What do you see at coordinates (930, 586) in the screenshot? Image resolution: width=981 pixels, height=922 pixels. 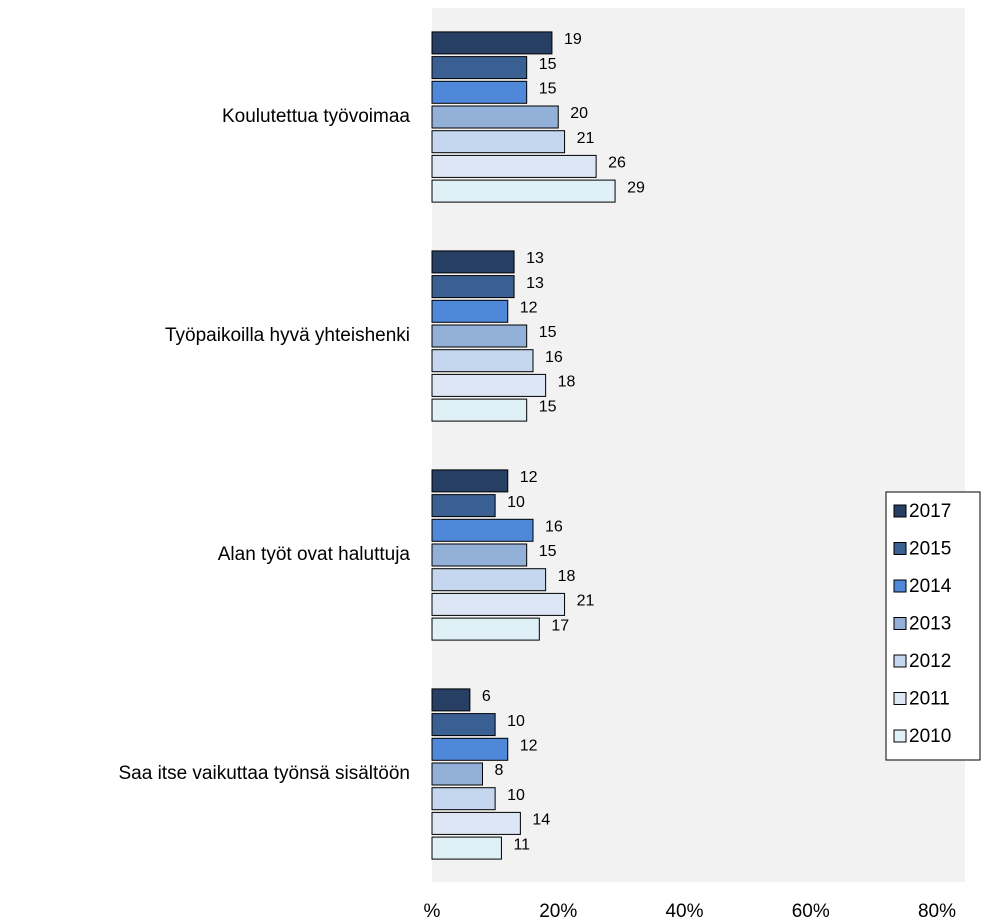 I see `legend-label: 2014` at bounding box center [930, 586].